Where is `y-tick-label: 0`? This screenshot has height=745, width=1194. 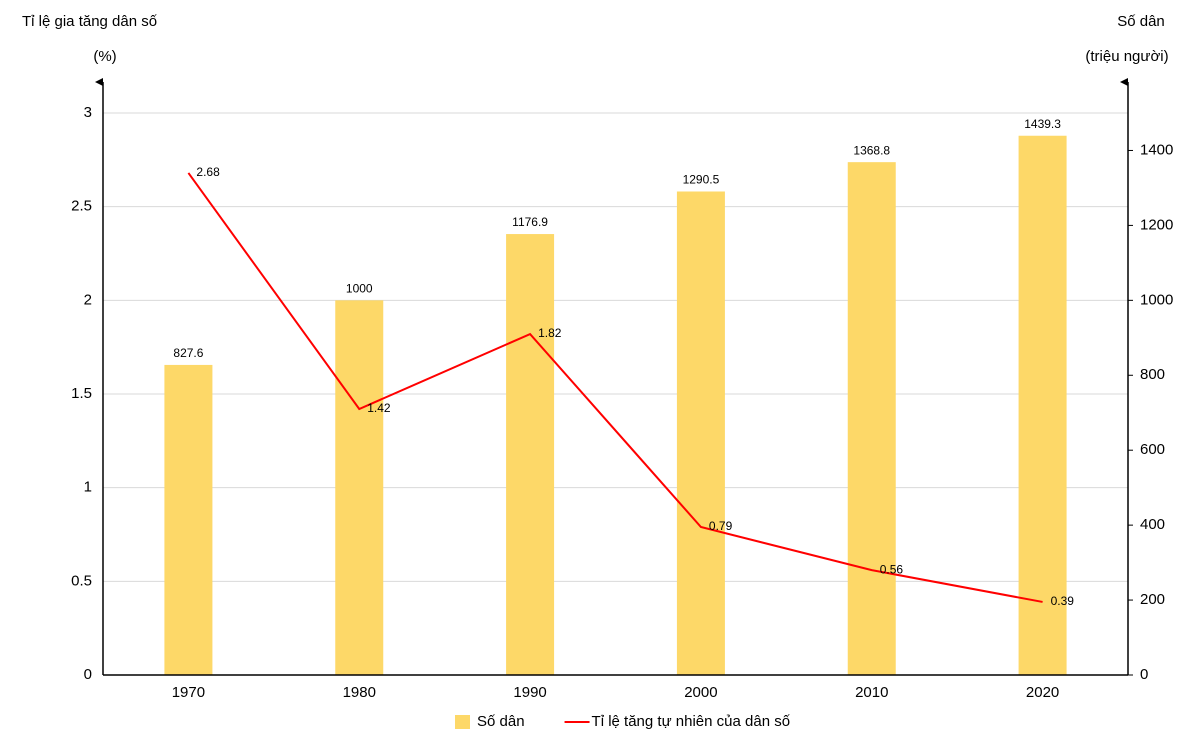
y-tick-label: 0 is located at coordinates (88, 674).